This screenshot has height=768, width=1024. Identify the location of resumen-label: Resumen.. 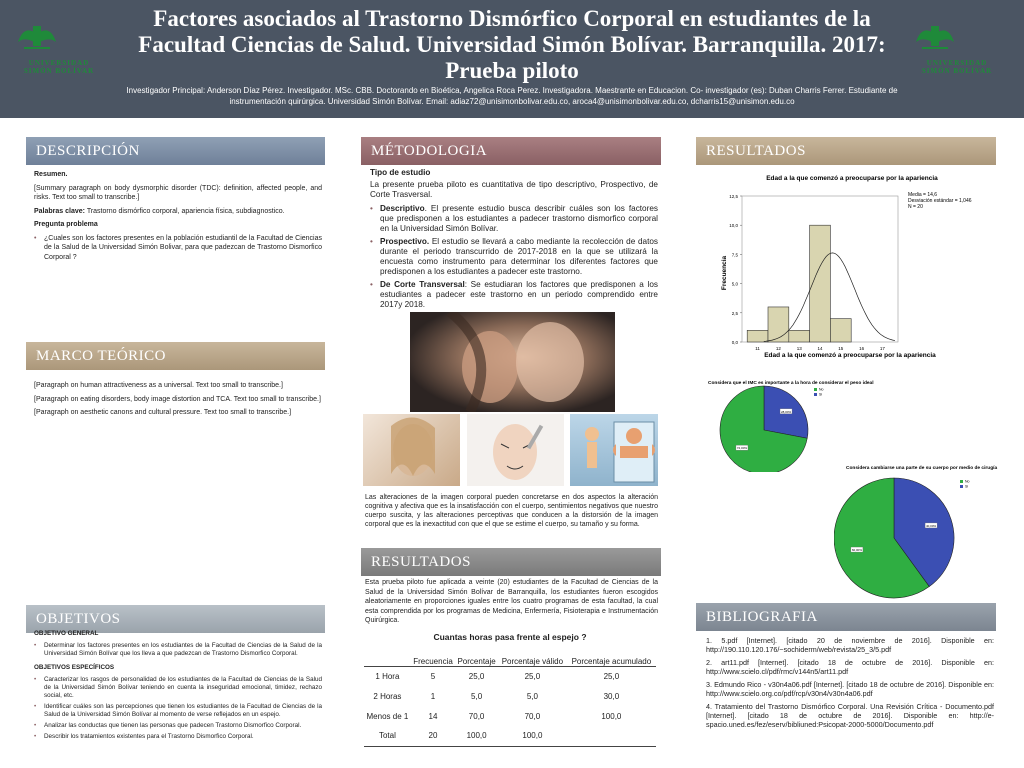
(51, 174).